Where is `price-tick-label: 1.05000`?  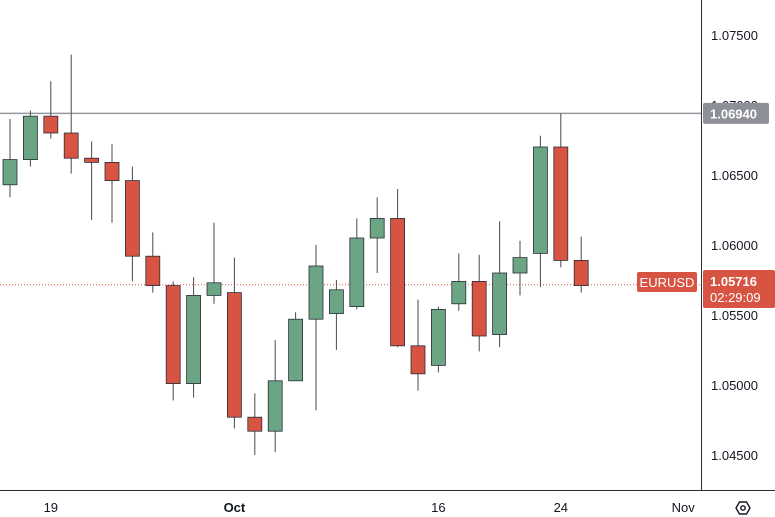
price-tick-label: 1.05000 is located at coordinates (734, 385).